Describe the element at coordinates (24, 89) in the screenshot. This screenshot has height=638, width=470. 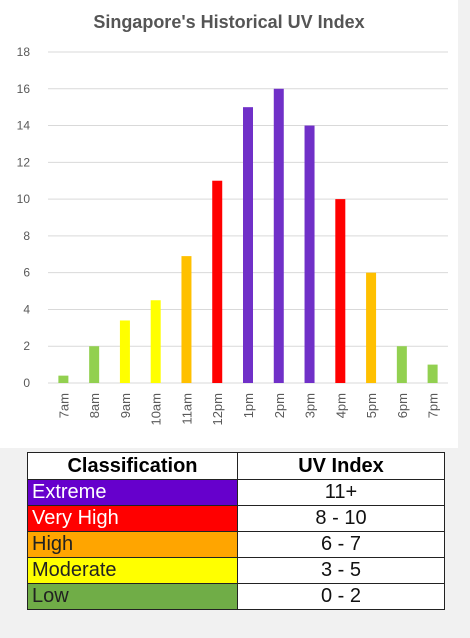
I see `y-tick-label: 16` at that location.